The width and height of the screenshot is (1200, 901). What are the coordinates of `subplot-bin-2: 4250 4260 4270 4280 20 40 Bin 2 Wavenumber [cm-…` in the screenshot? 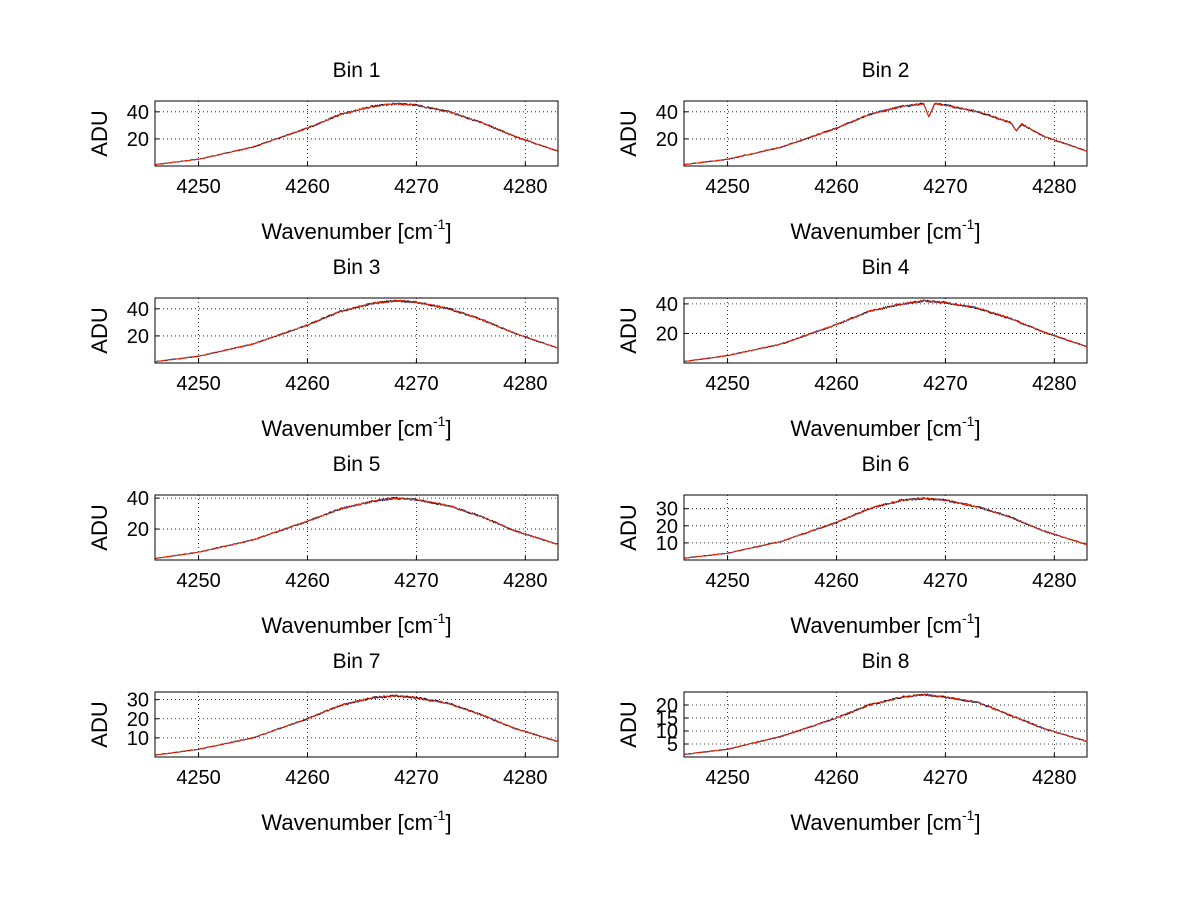 It's located at (852, 151).